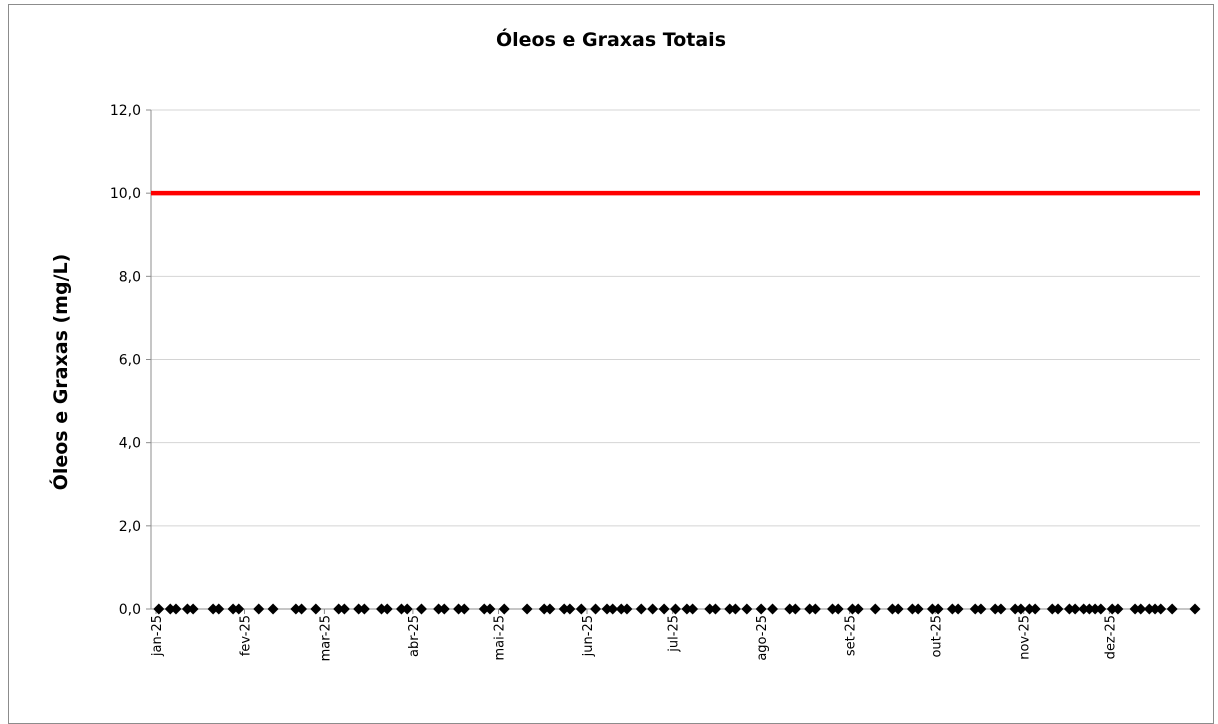  What do you see at coordinates (60, 372) in the screenshot?
I see `y-axis-label: Óleos e Graxas (mg/L)` at bounding box center [60, 372].